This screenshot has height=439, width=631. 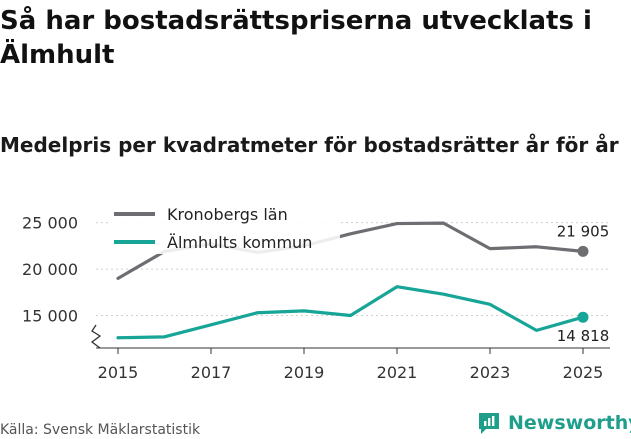 What do you see at coordinates (224, 228) in the screenshot?
I see `legend: Kronobergs län Älmhults kommun` at bounding box center [224, 228].